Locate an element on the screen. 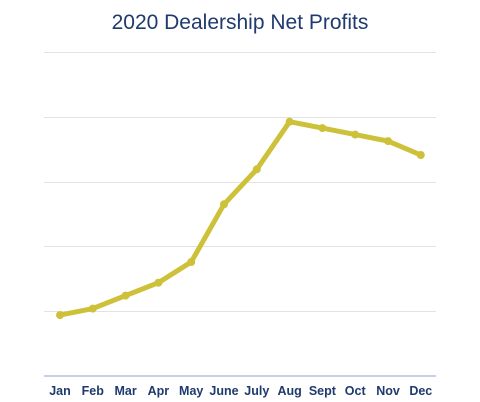  x-tick-label: Sept is located at coordinates (323, 391).